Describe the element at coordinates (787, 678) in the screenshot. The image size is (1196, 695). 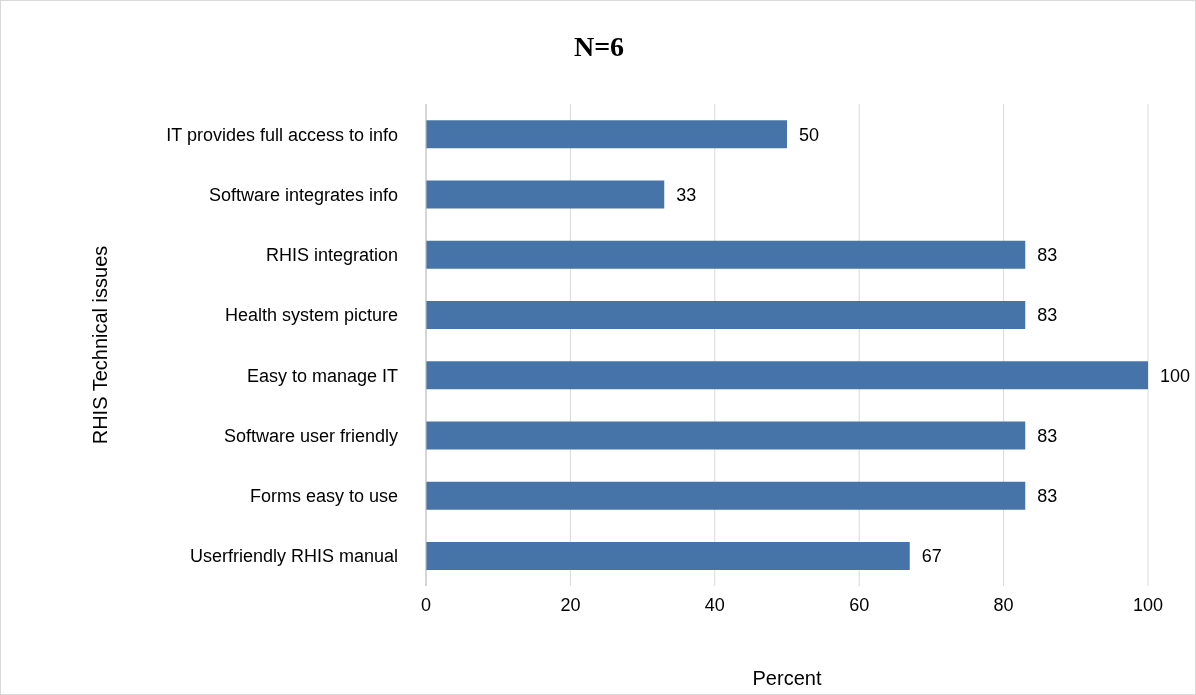
I see `x-axis-title: Percent` at that location.